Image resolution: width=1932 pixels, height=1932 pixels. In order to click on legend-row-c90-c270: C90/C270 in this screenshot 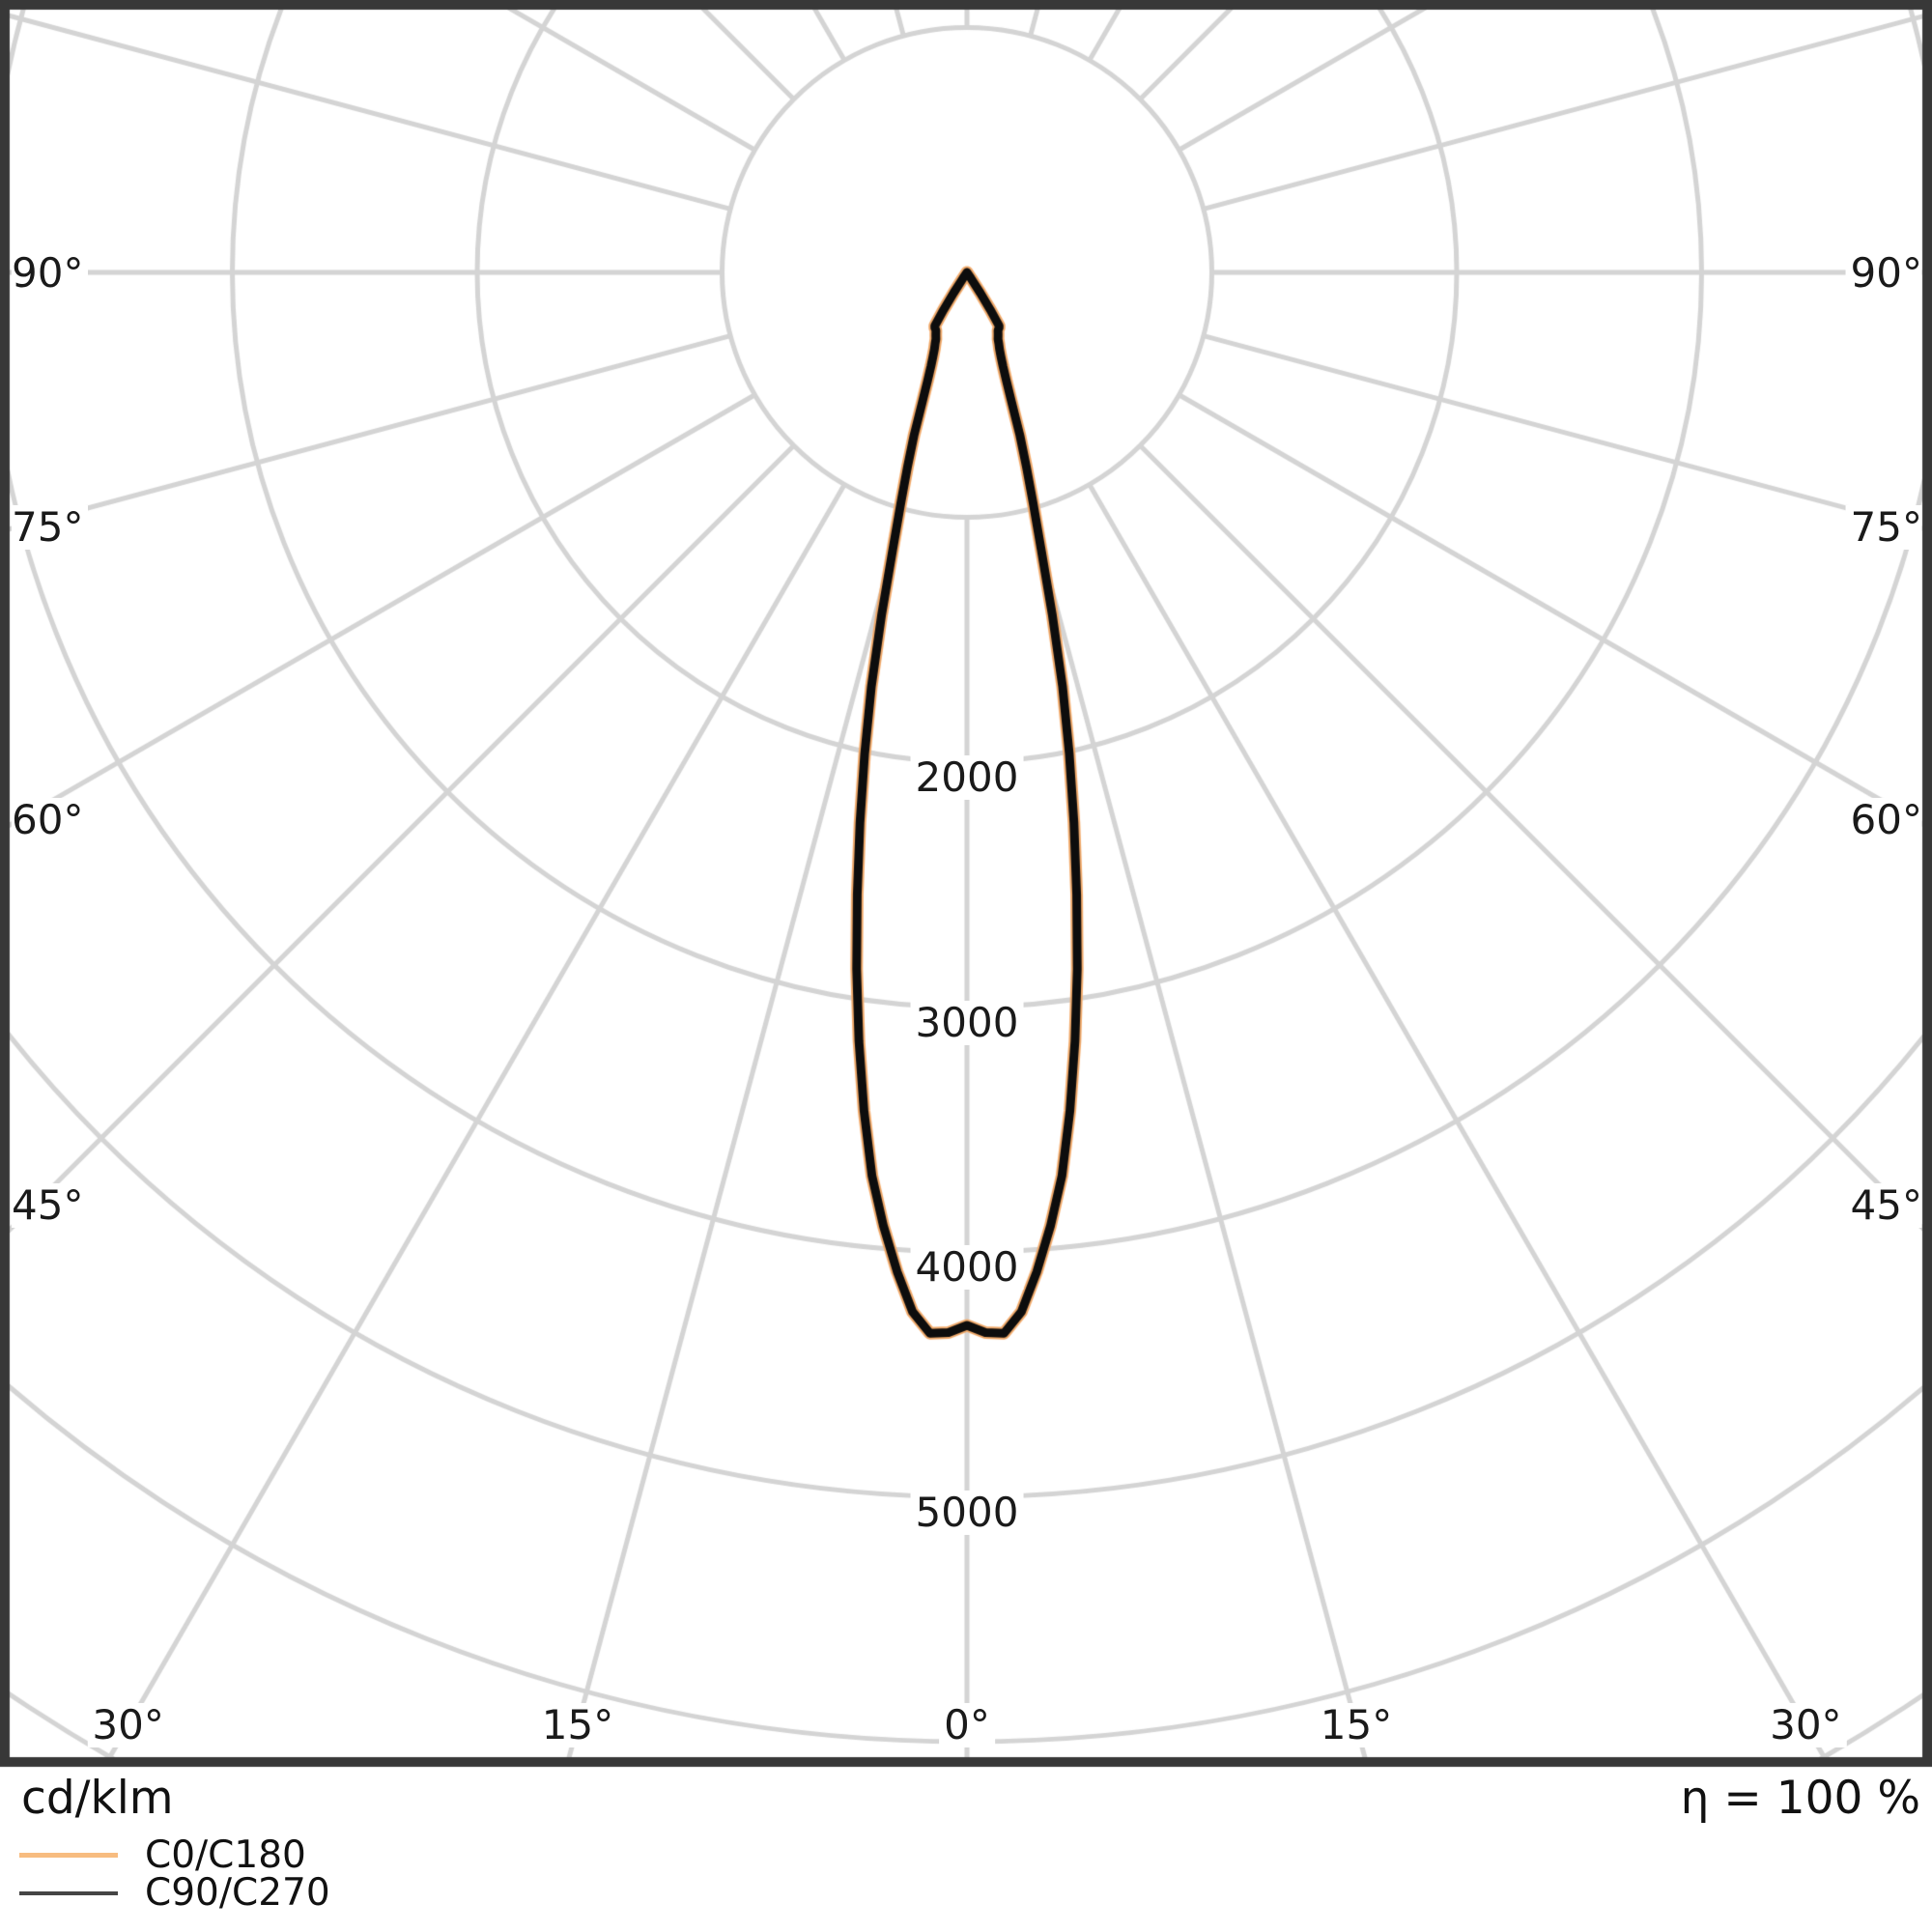, I will do `click(174, 1893)`.